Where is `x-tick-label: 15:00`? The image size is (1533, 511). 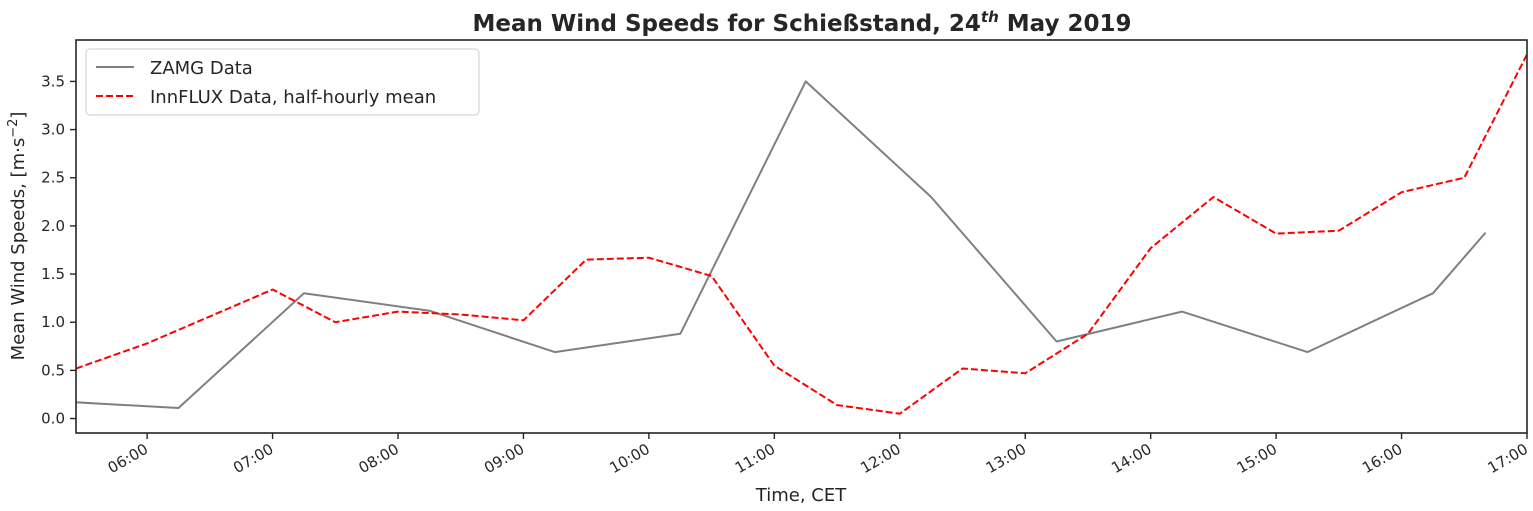
x-tick-label: 15:00 is located at coordinates (1257, 458).